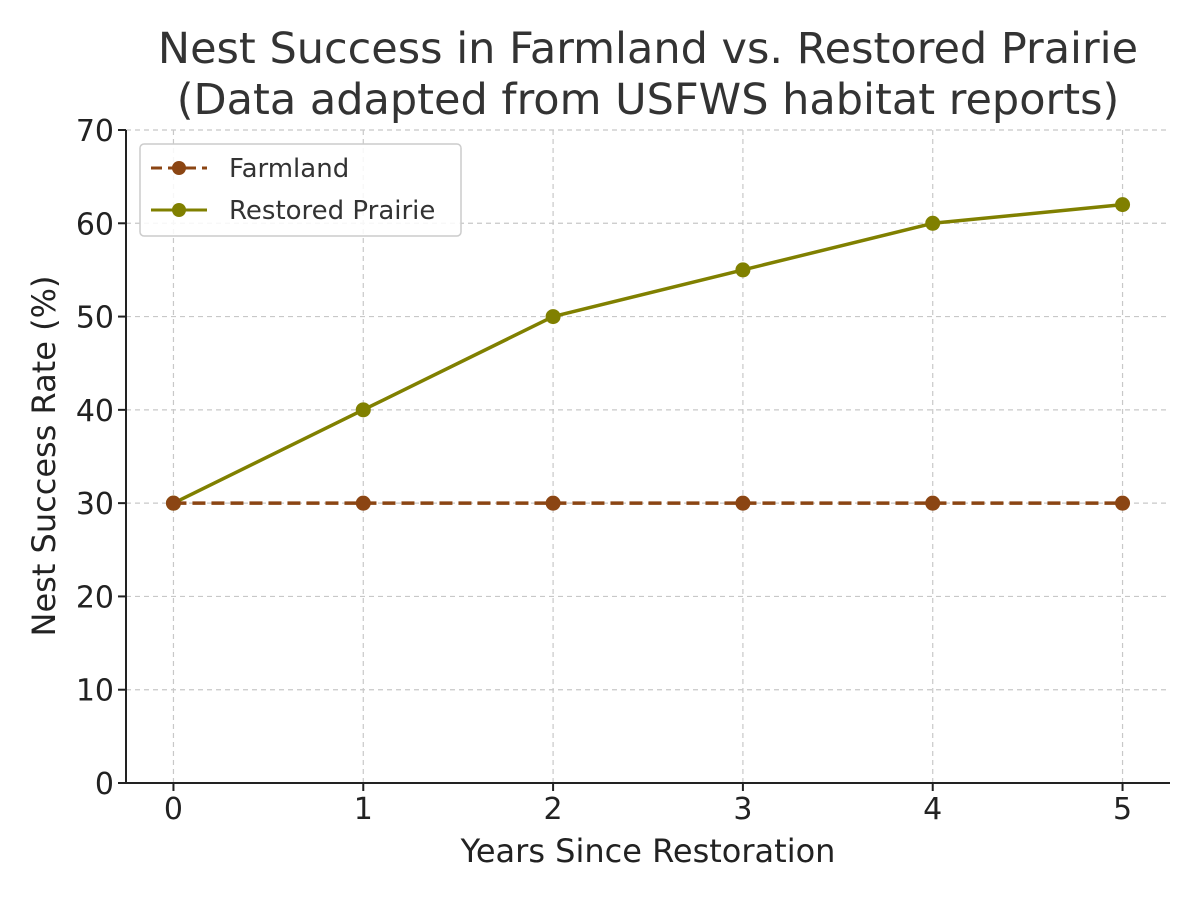  I want to click on y-tick-label: 30, so click(95, 504).